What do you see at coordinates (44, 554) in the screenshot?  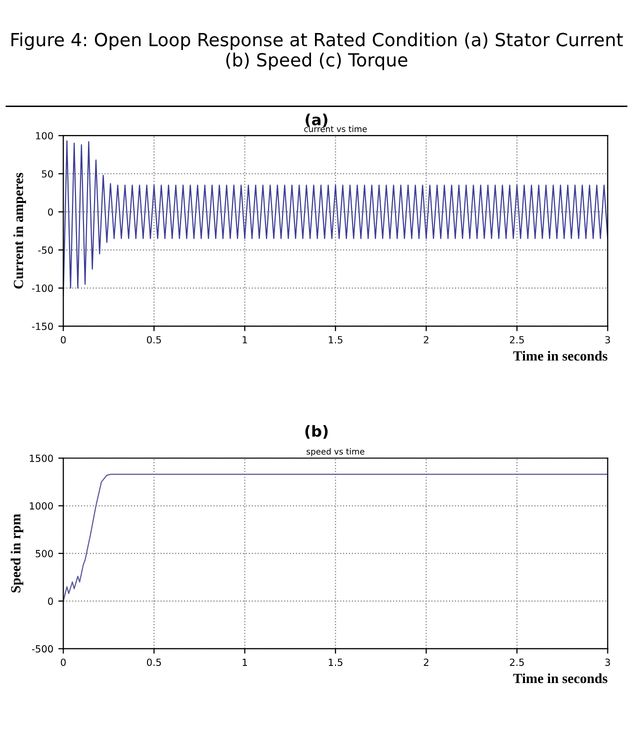 I see `y-tick-label: 500` at bounding box center [44, 554].